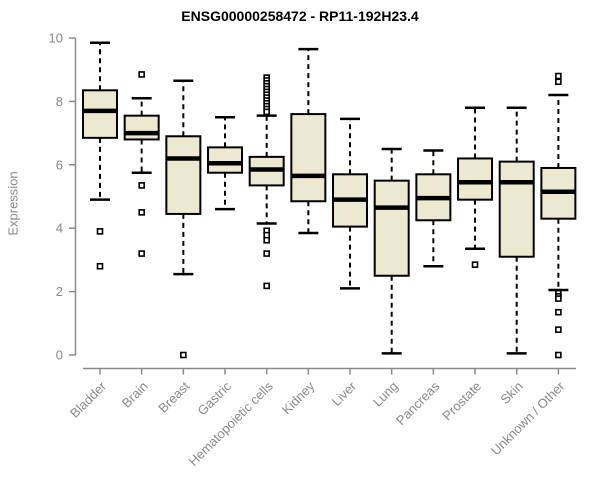 The height and width of the screenshot is (500, 600). What do you see at coordinates (59, 228) in the screenshot?
I see `y-tick-label: 4` at bounding box center [59, 228].